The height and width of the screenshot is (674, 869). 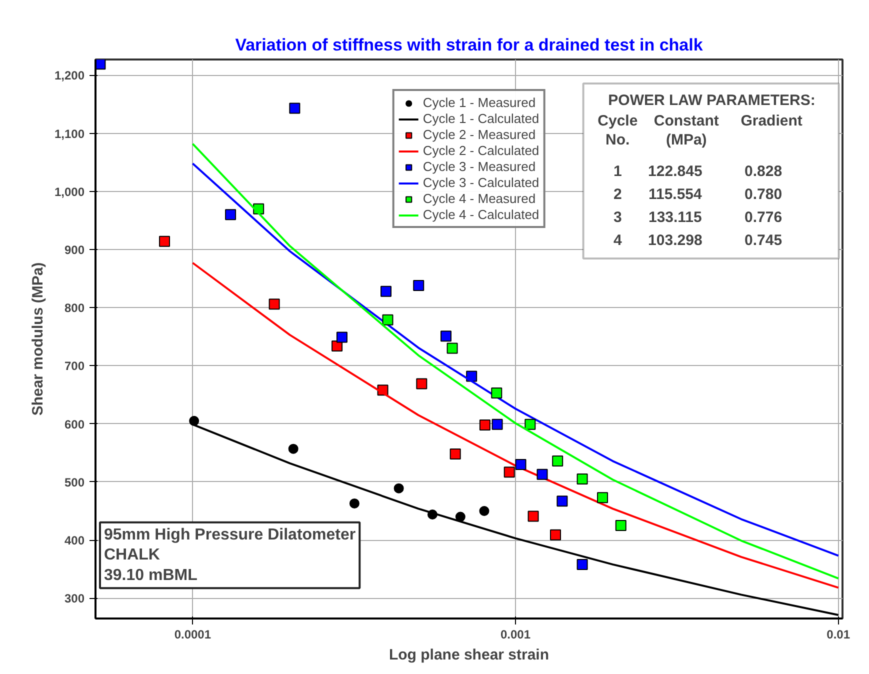 What do you see at coordinates (479, 134) in the screenshot?
I see `legend-label: Cycle 2 - Measured` at bounding box center [479, 134].